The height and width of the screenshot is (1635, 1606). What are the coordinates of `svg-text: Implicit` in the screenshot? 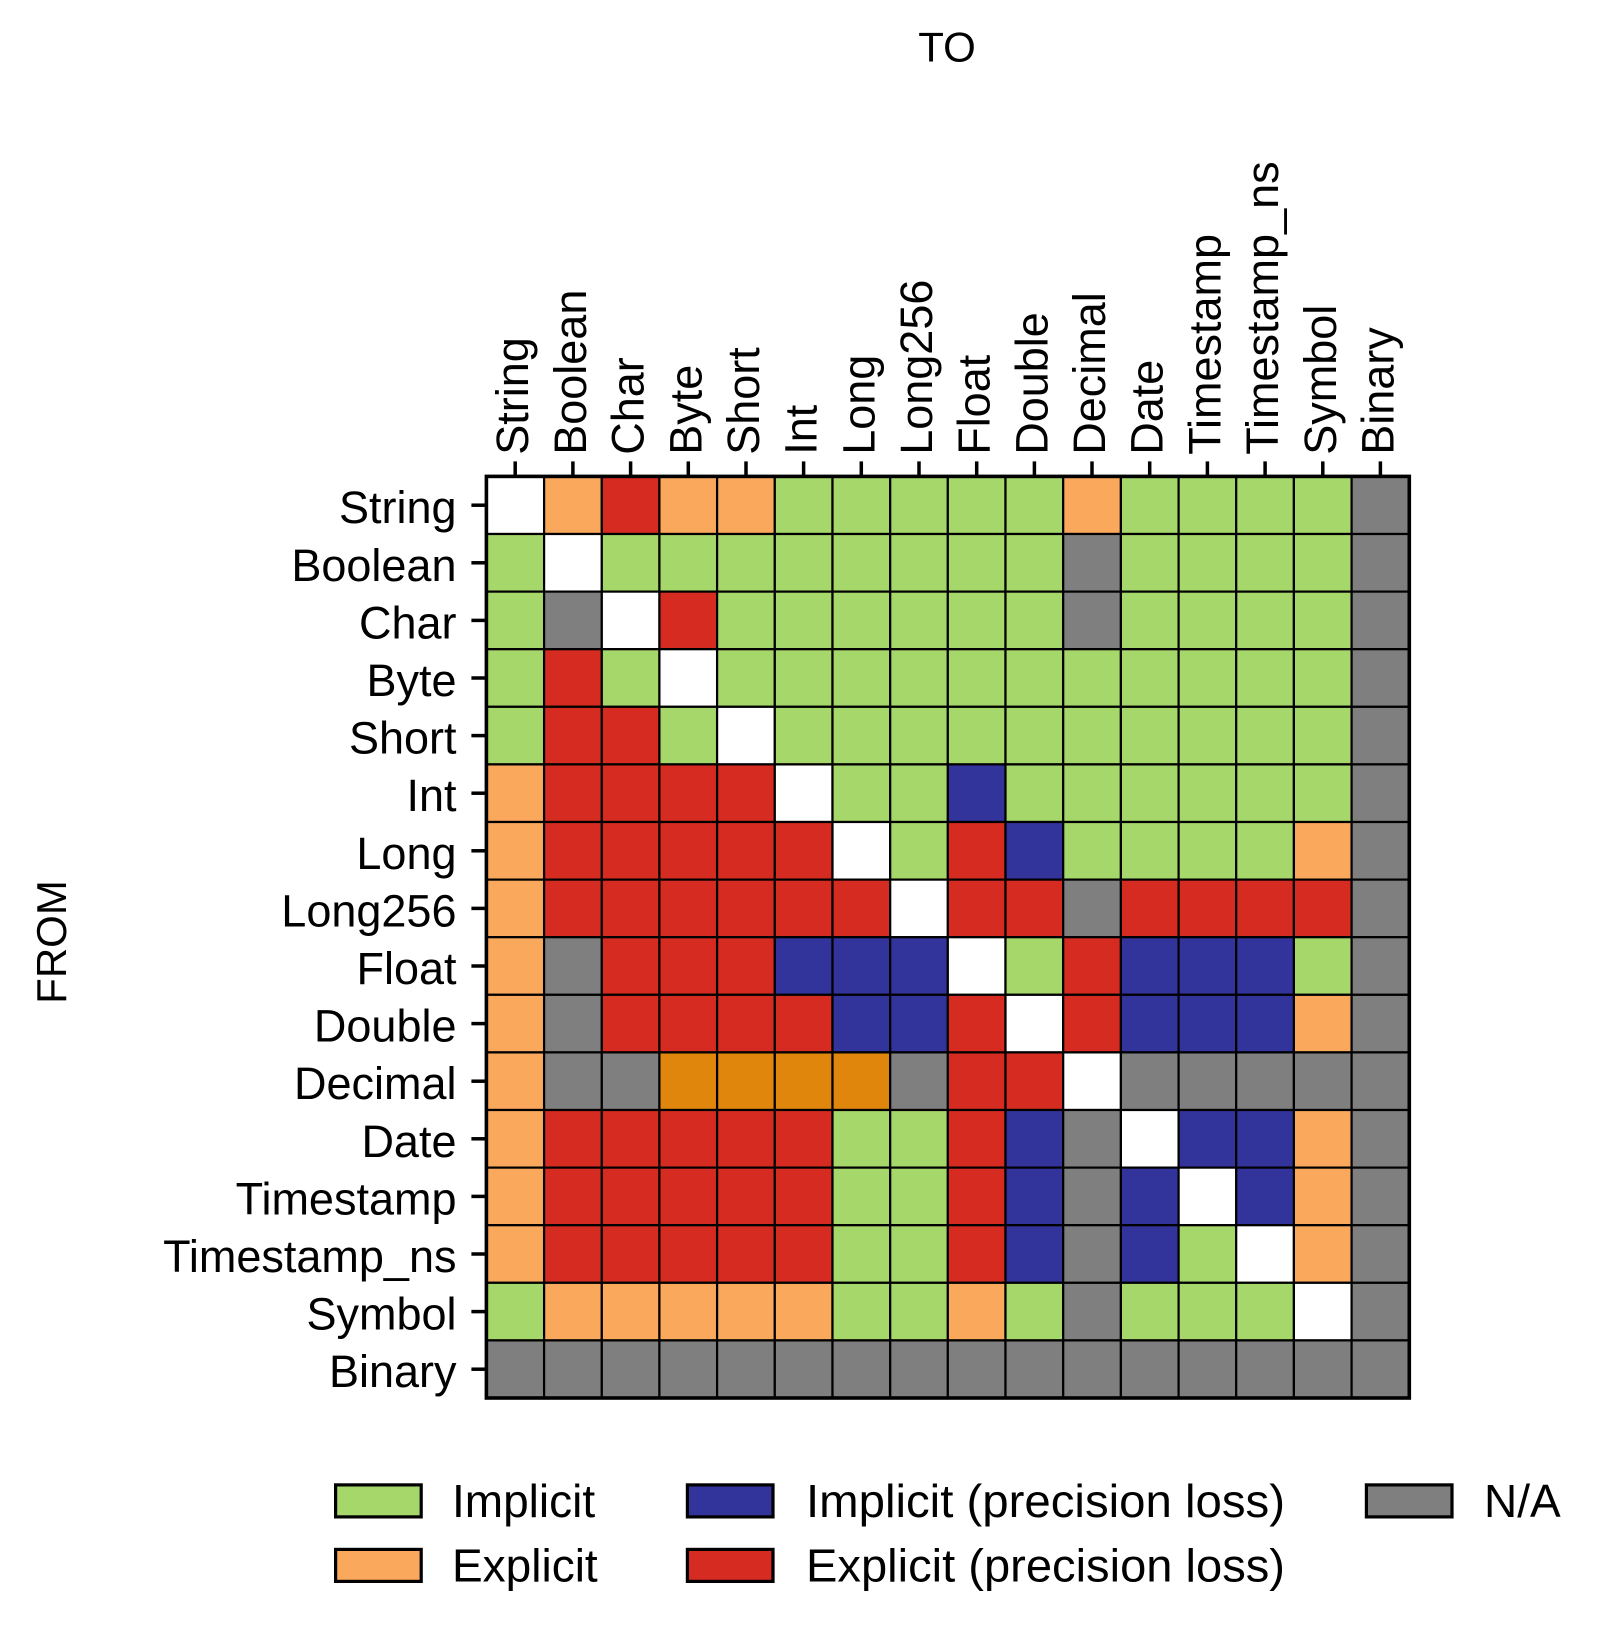 It's located at (523, 1501).